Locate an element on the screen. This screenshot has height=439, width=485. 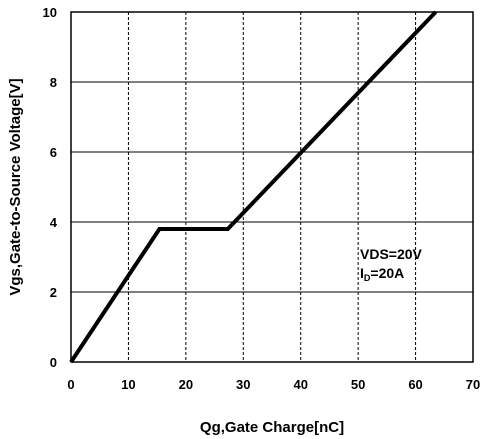
x-tick-label-6: 60 is located at coordinates (415, 384).